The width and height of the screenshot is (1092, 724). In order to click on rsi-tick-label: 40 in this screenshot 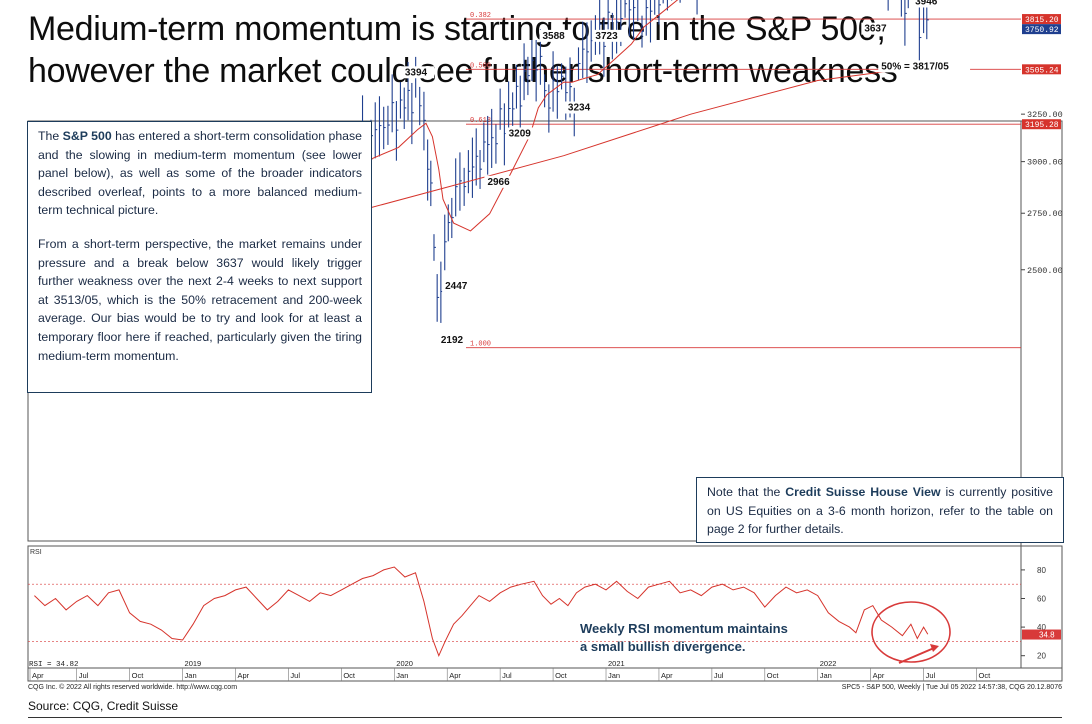, I will do `click(1041, 627)`.